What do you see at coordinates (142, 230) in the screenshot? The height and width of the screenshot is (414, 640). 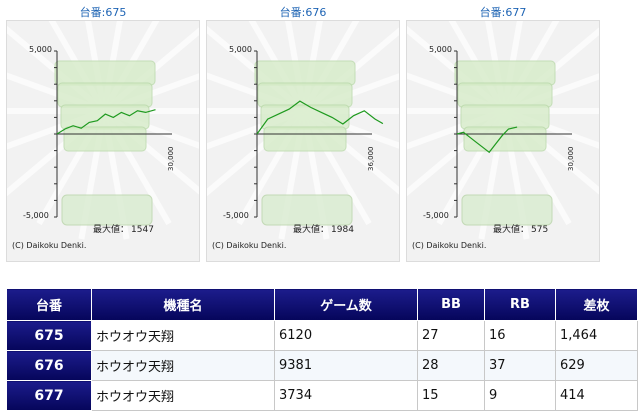 I see `max-value: 1547` at bounding box center [142, 230].